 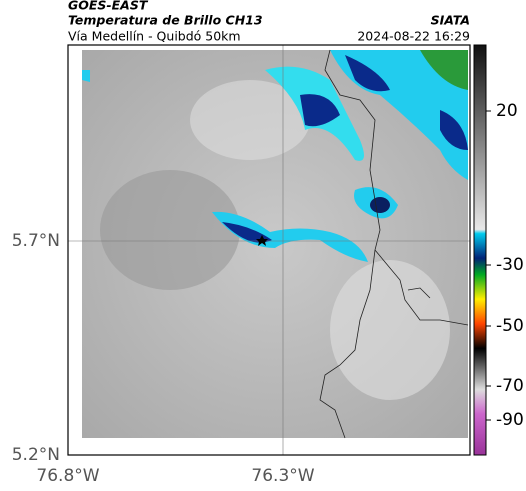 I want to click on timestamp: 2024-08-22 16:29, so click(x=413, y=36).